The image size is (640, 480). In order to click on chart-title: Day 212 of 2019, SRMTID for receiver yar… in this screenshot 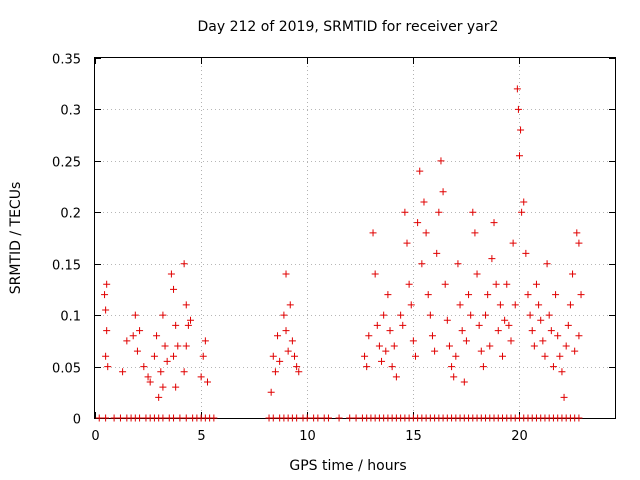, I will do `click(348, 27)`.